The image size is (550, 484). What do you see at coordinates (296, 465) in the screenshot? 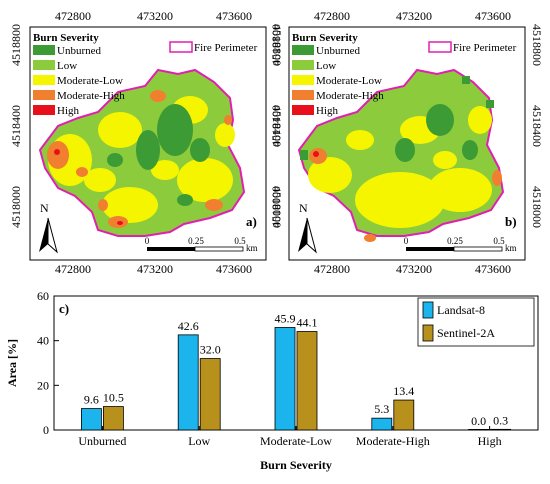
I see `x-axis-label: Burn Severity` at bounding box center [296, 465].